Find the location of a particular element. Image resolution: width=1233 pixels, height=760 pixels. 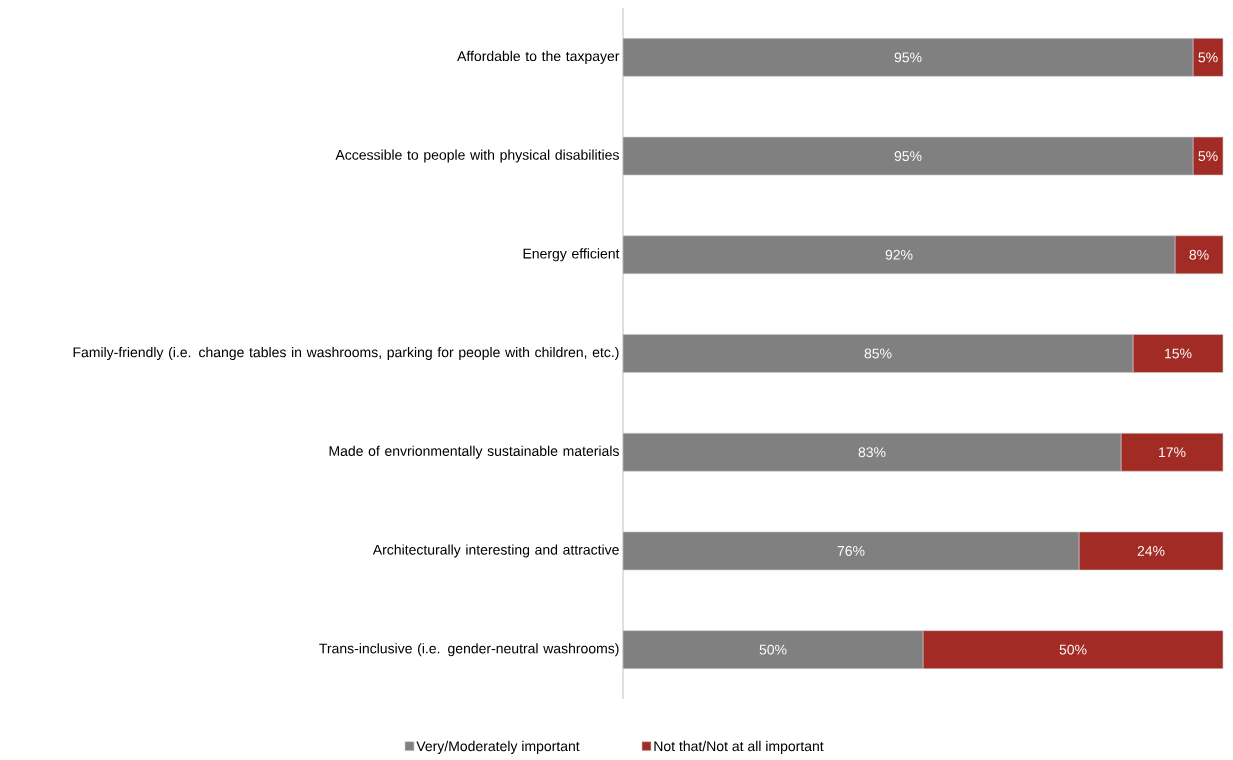

data-label: 76% is located at coordinates (851, 550).